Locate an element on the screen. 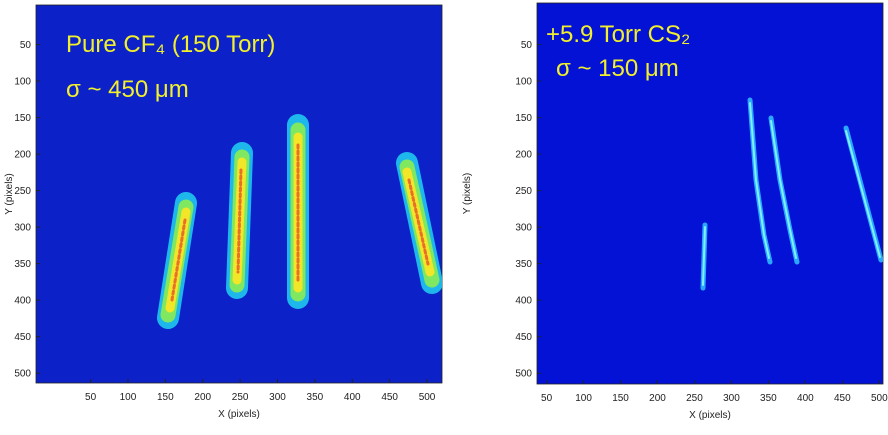 This screenshot has height=435, width=888. annotation: σ ~ 450 μm is located at coordinates (127, 89).